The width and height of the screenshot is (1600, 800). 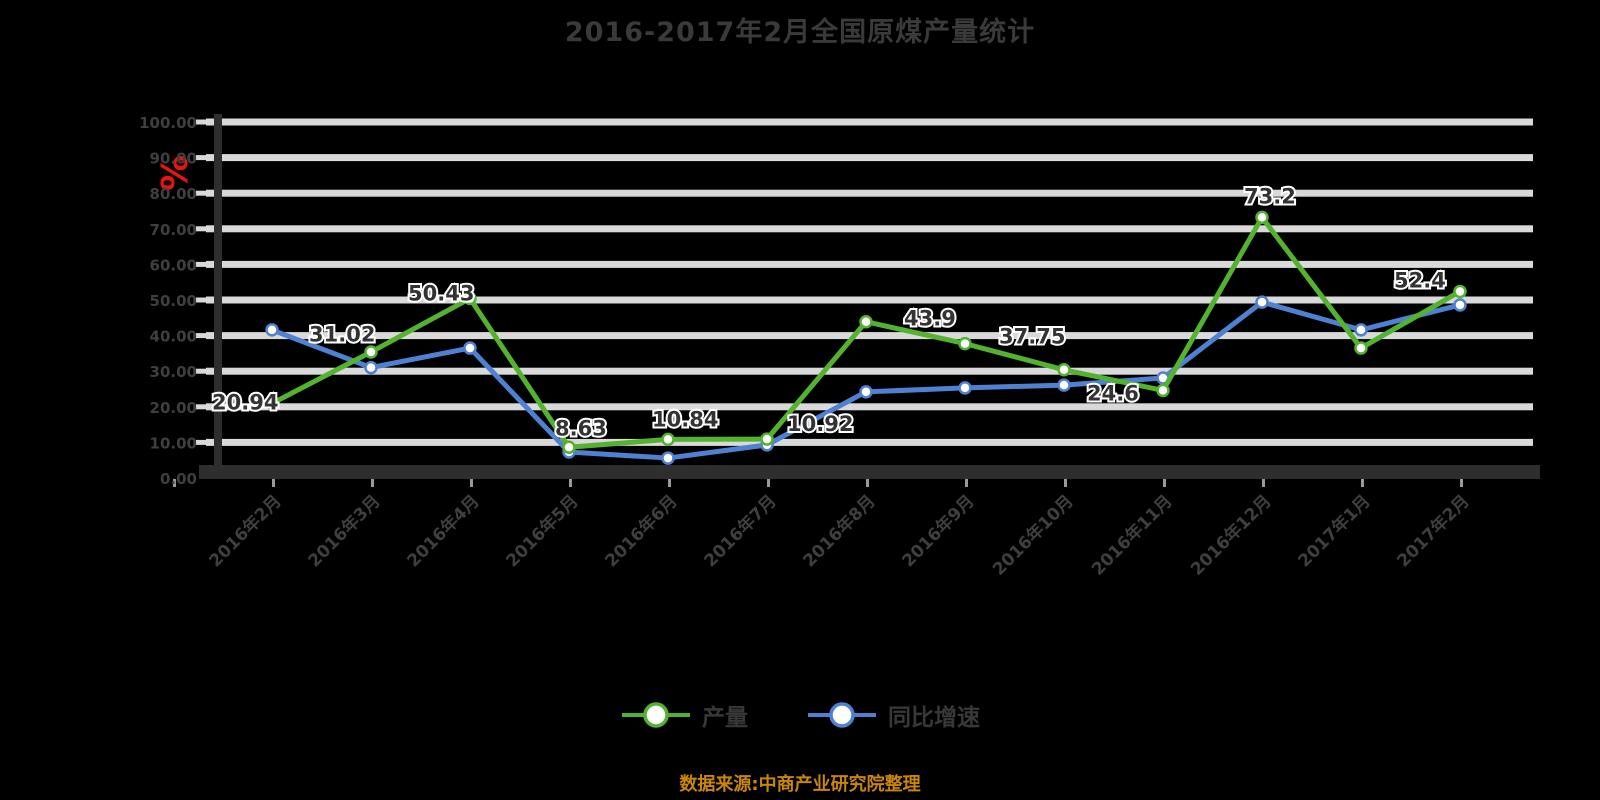 I want to click on source-caption: 数据来源:中商产业研究院整理, so click(x=800, y=784).